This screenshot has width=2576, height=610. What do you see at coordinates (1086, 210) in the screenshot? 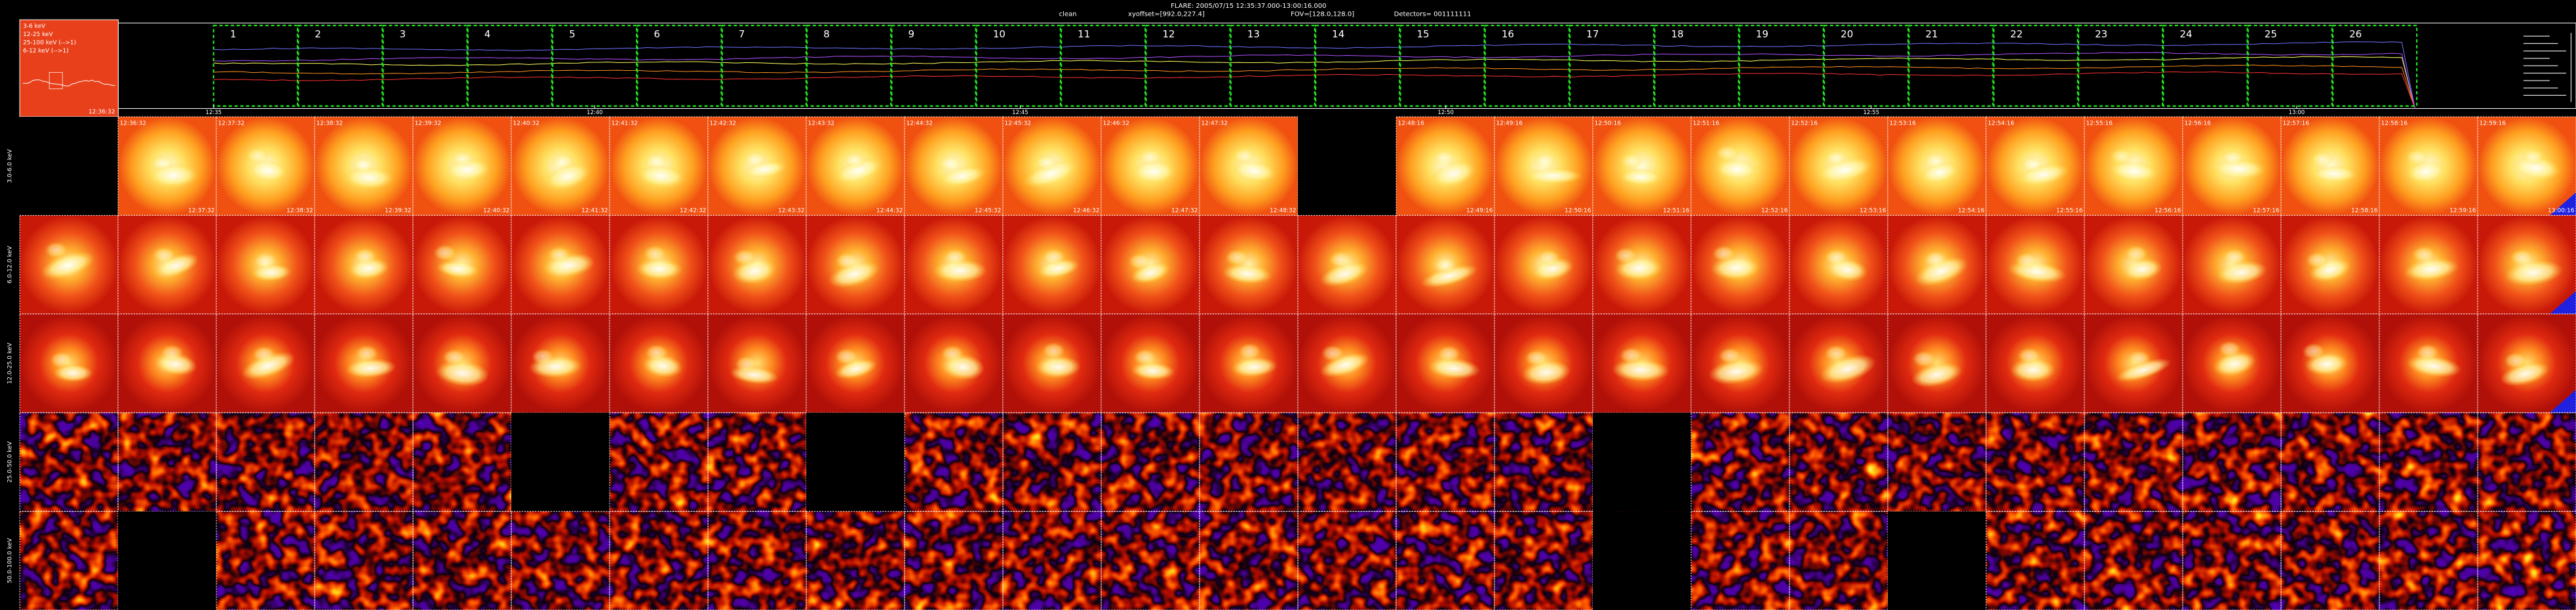
I see `end-time: 12:46:32` at bounding box center [1086, 210].